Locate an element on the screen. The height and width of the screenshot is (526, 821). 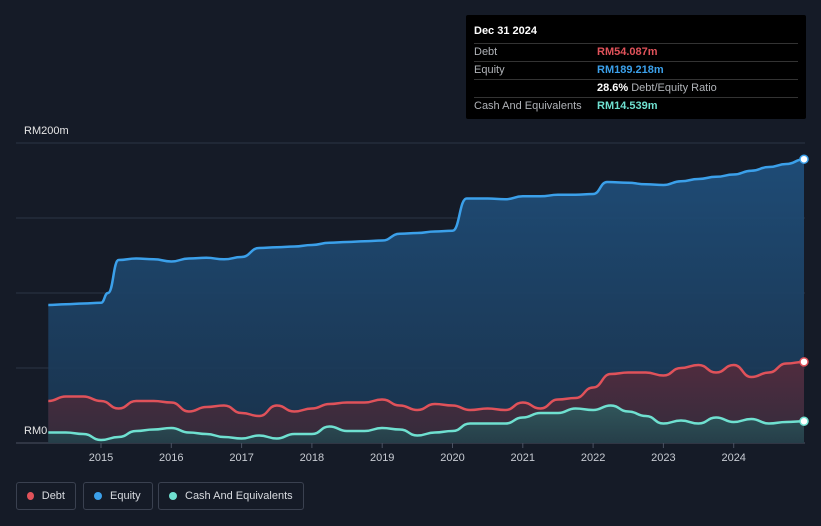
x-tick-label: 2015 is located at coordinates (101, 458).